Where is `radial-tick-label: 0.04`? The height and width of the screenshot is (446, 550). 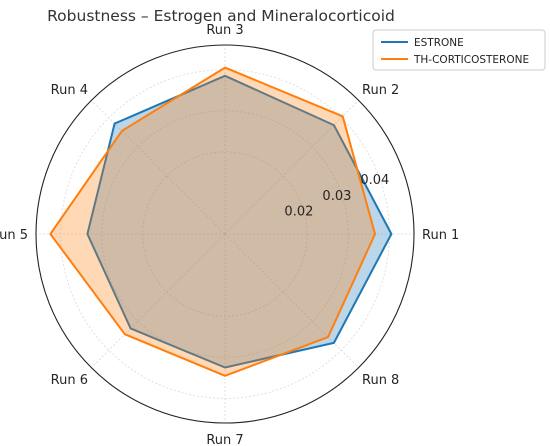 radial-tick-label: 0.04 is located at coordinates (374, 180).